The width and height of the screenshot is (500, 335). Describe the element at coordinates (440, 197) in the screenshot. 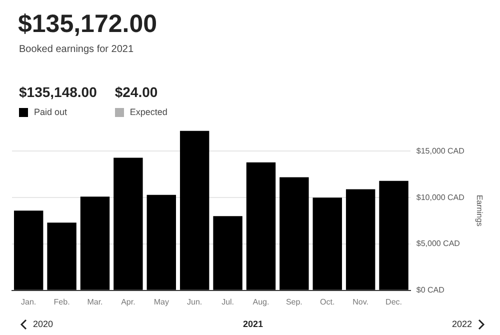

I see `y-tick-label: $10,000 CAD` at that location.